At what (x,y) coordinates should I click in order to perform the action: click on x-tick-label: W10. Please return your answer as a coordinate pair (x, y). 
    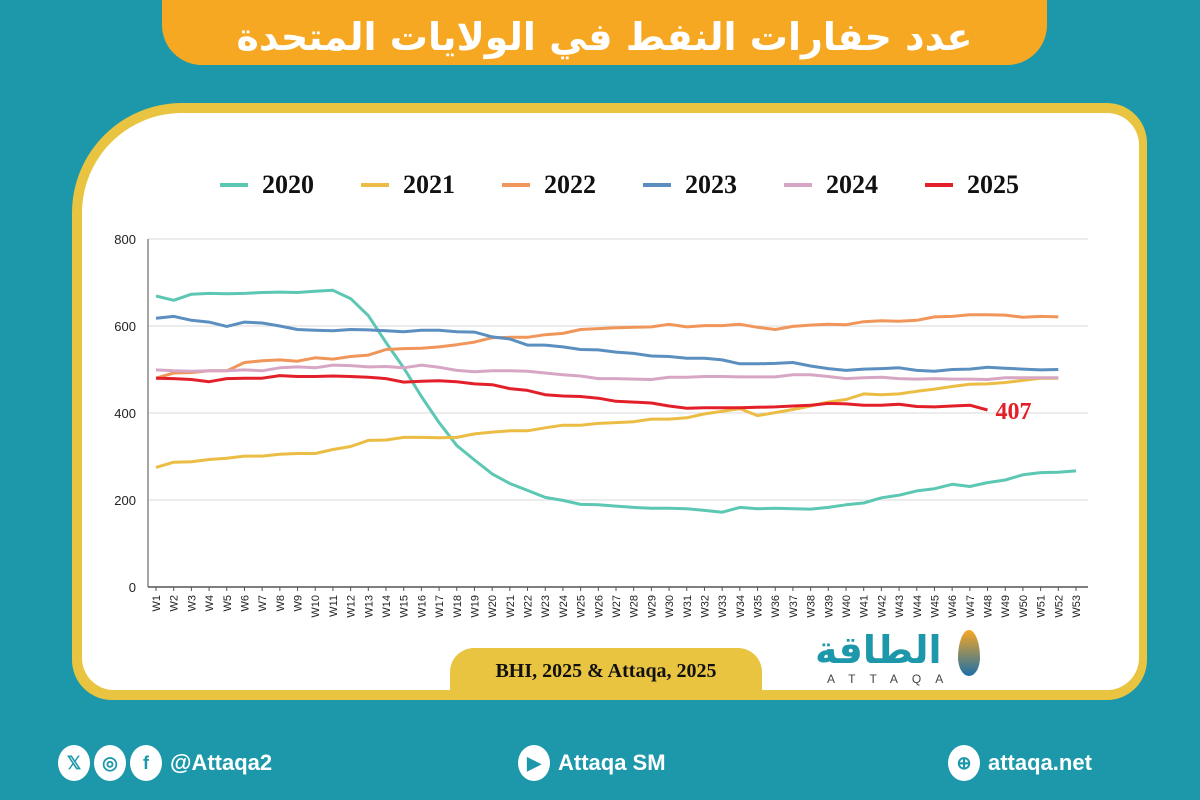
    Looking at the image, I should click on (316, 606).